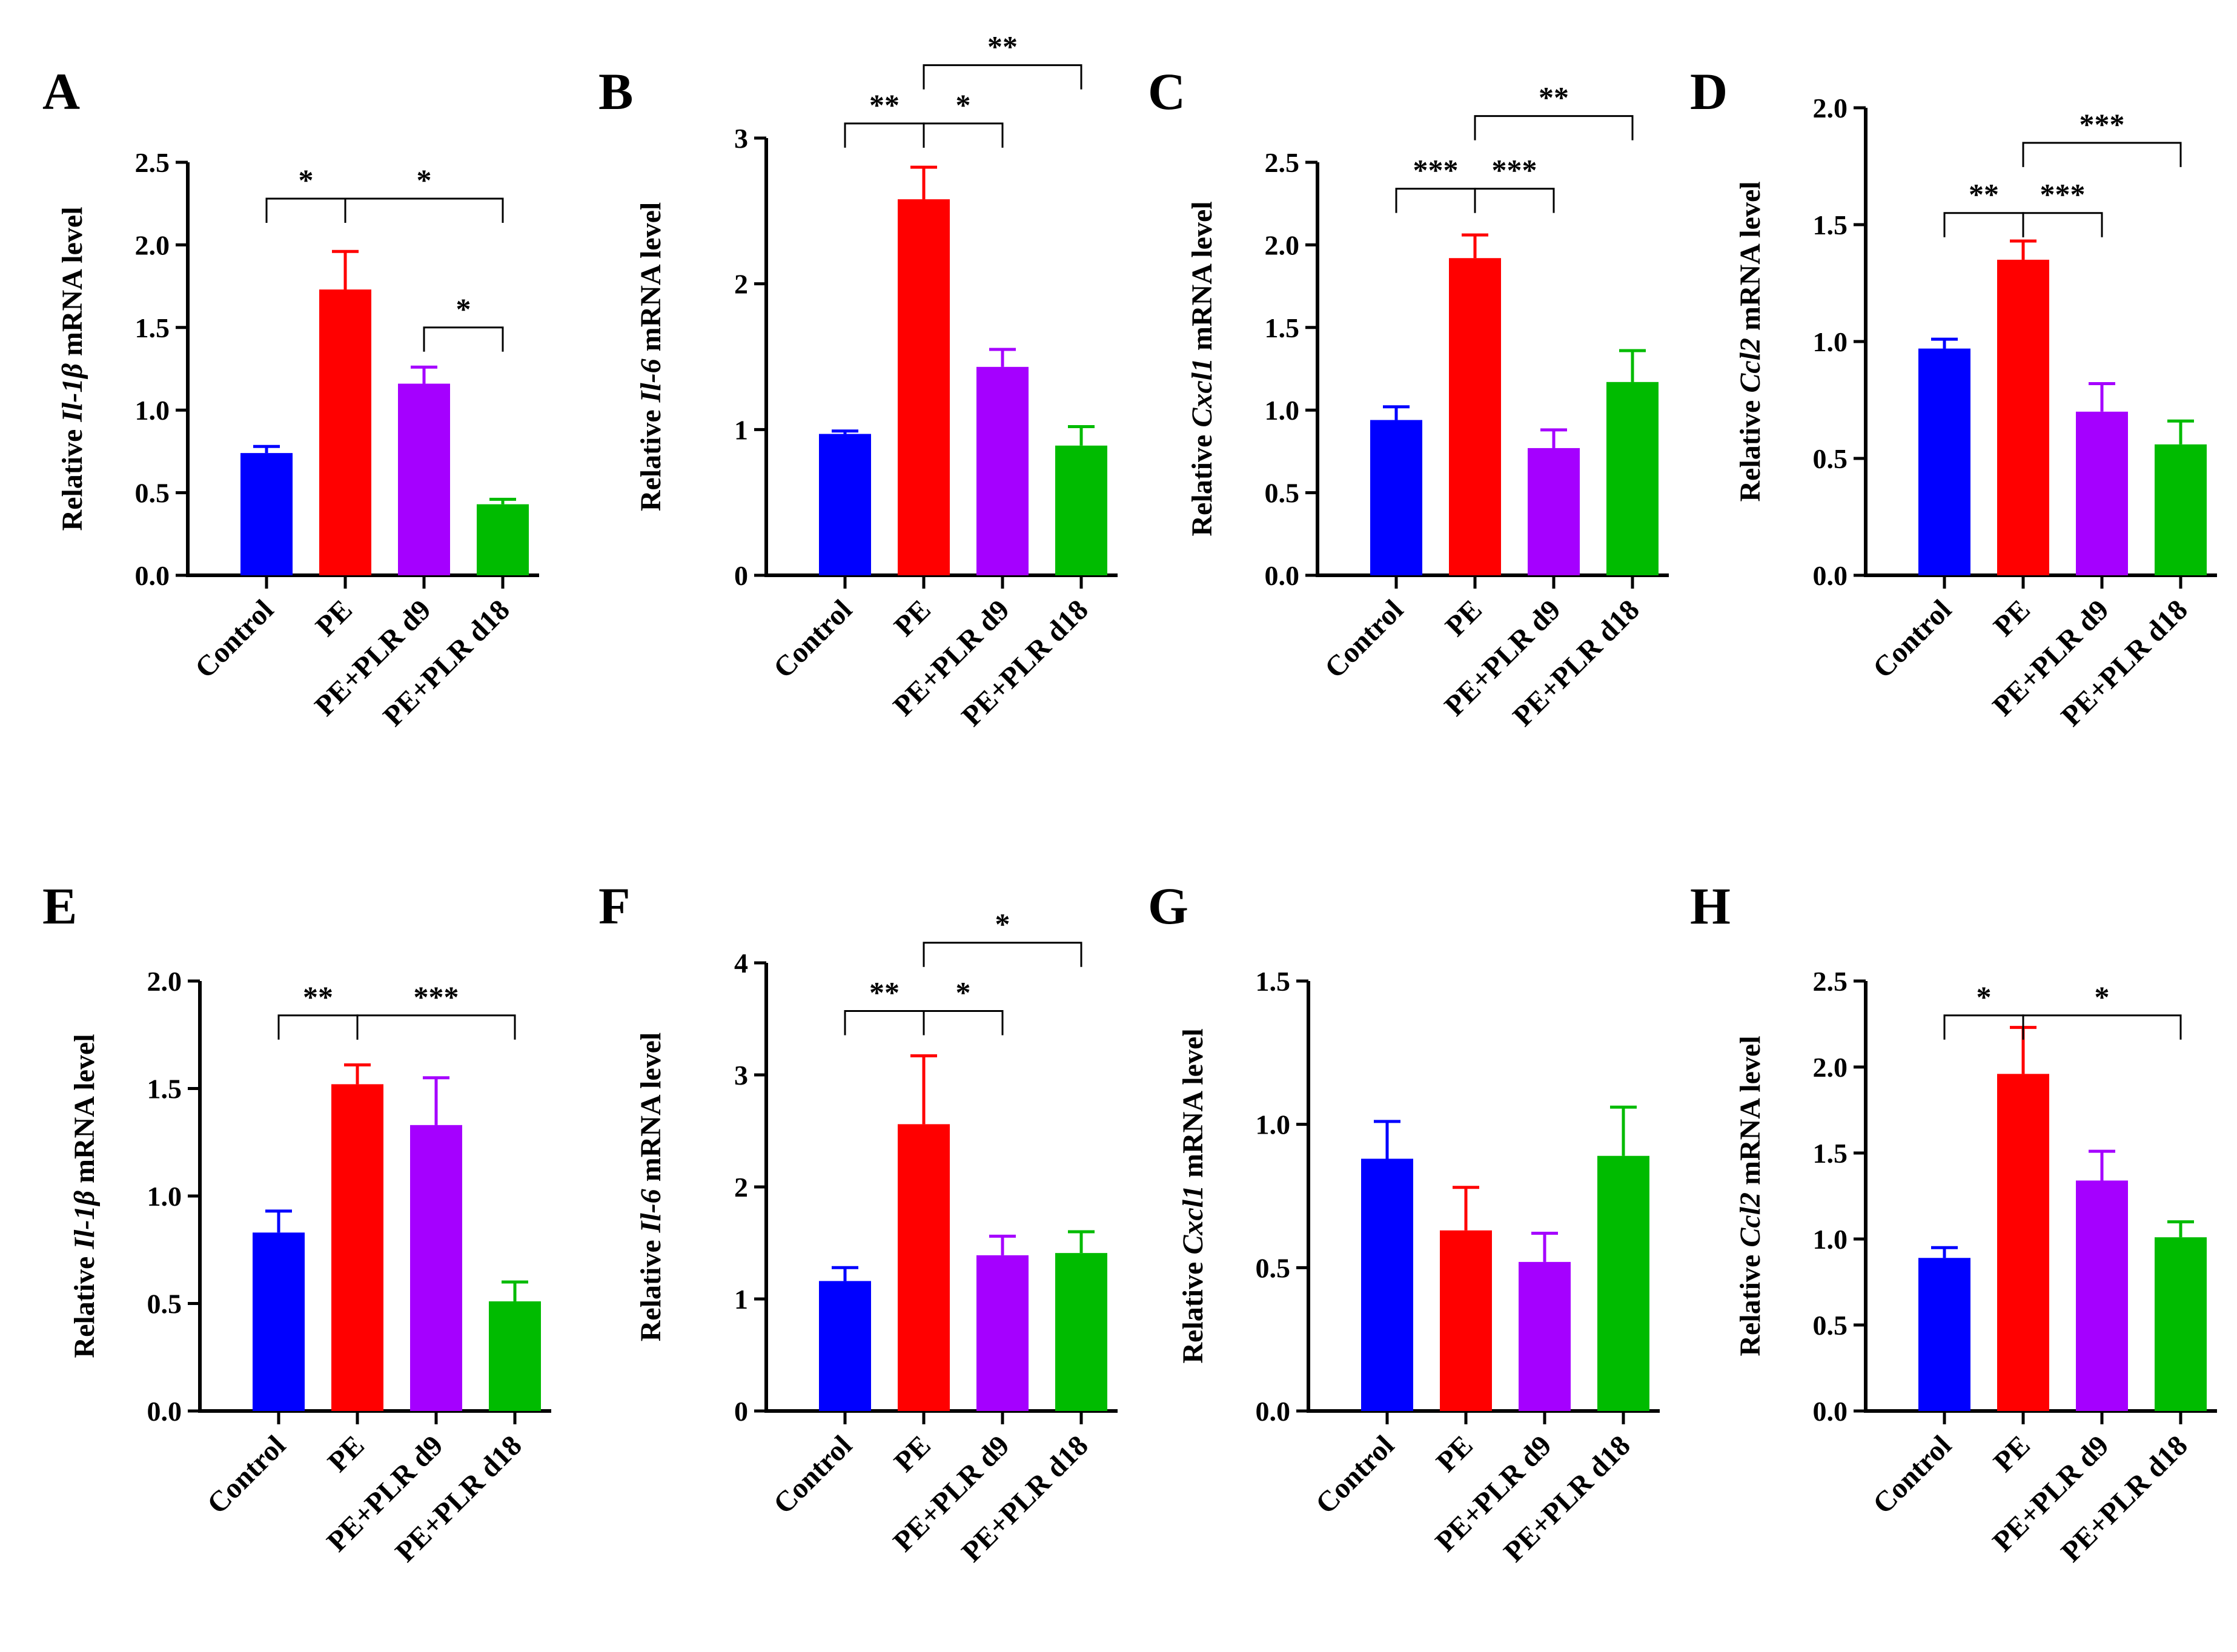  I want to click on y-tick-label: 3, so click(741, 138).